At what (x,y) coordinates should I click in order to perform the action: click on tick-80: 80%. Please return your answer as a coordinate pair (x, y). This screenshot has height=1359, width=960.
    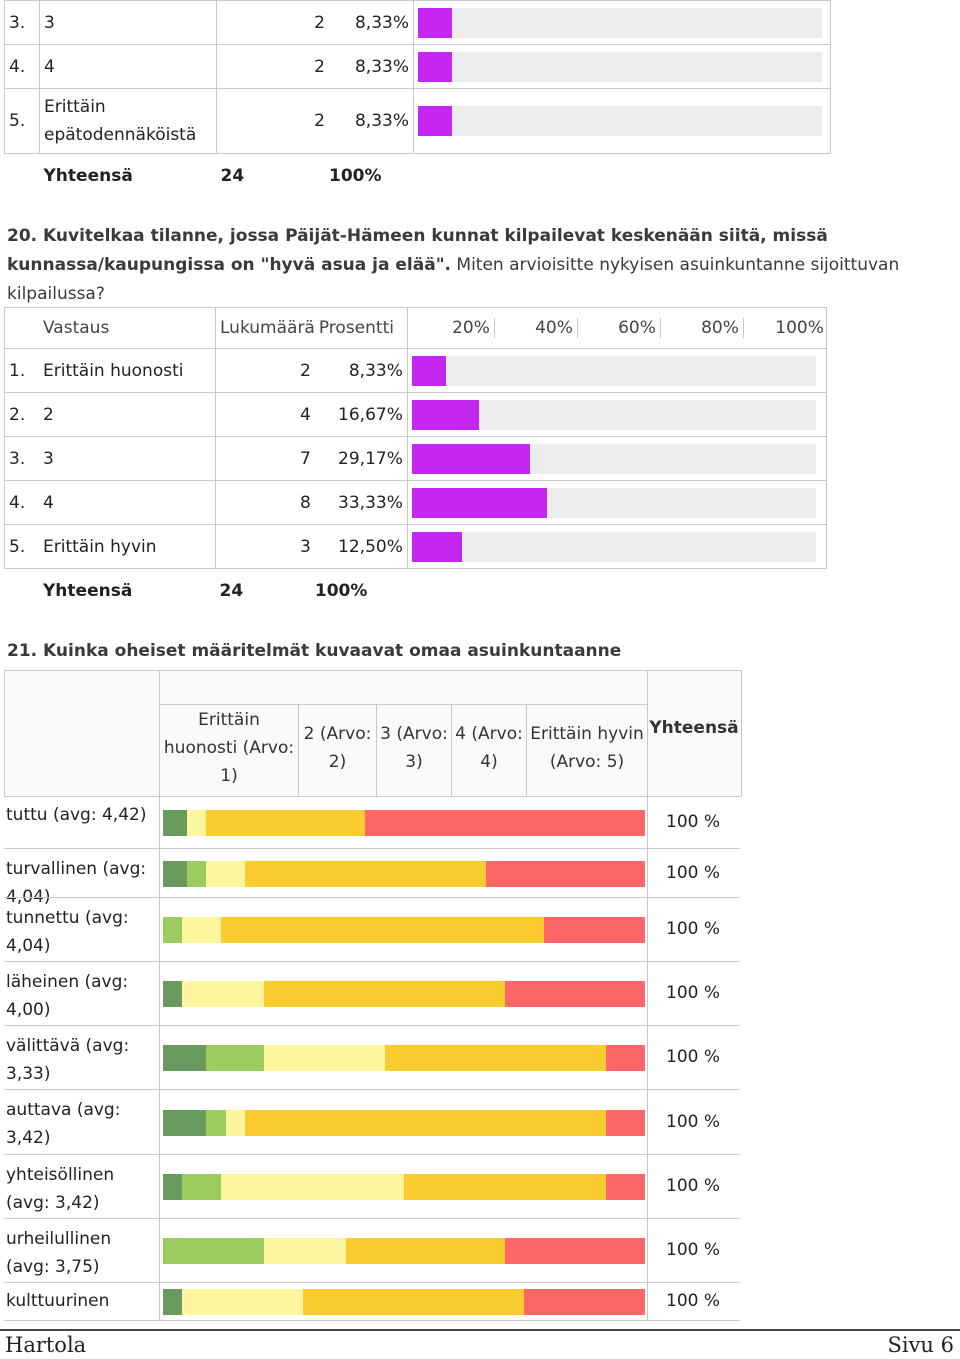
    Looking at the image, I should click on (702, 328).